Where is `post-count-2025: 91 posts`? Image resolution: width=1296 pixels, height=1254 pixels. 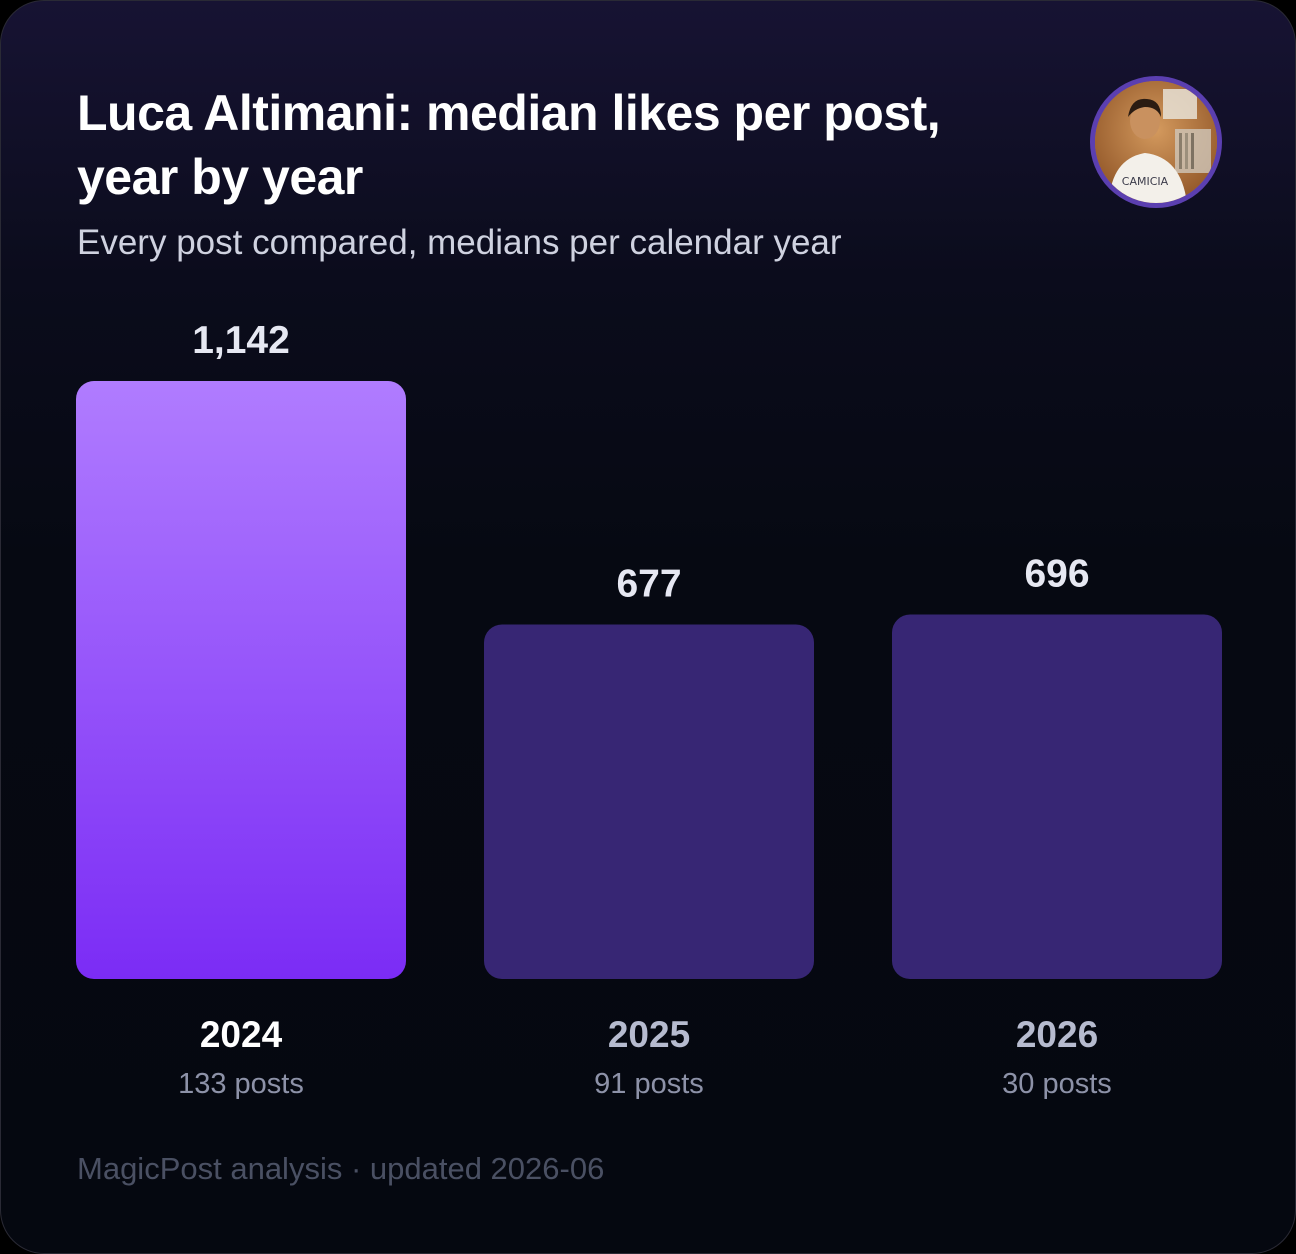 post-count-2025: 91 posts is located at coordinates (649, 1084).